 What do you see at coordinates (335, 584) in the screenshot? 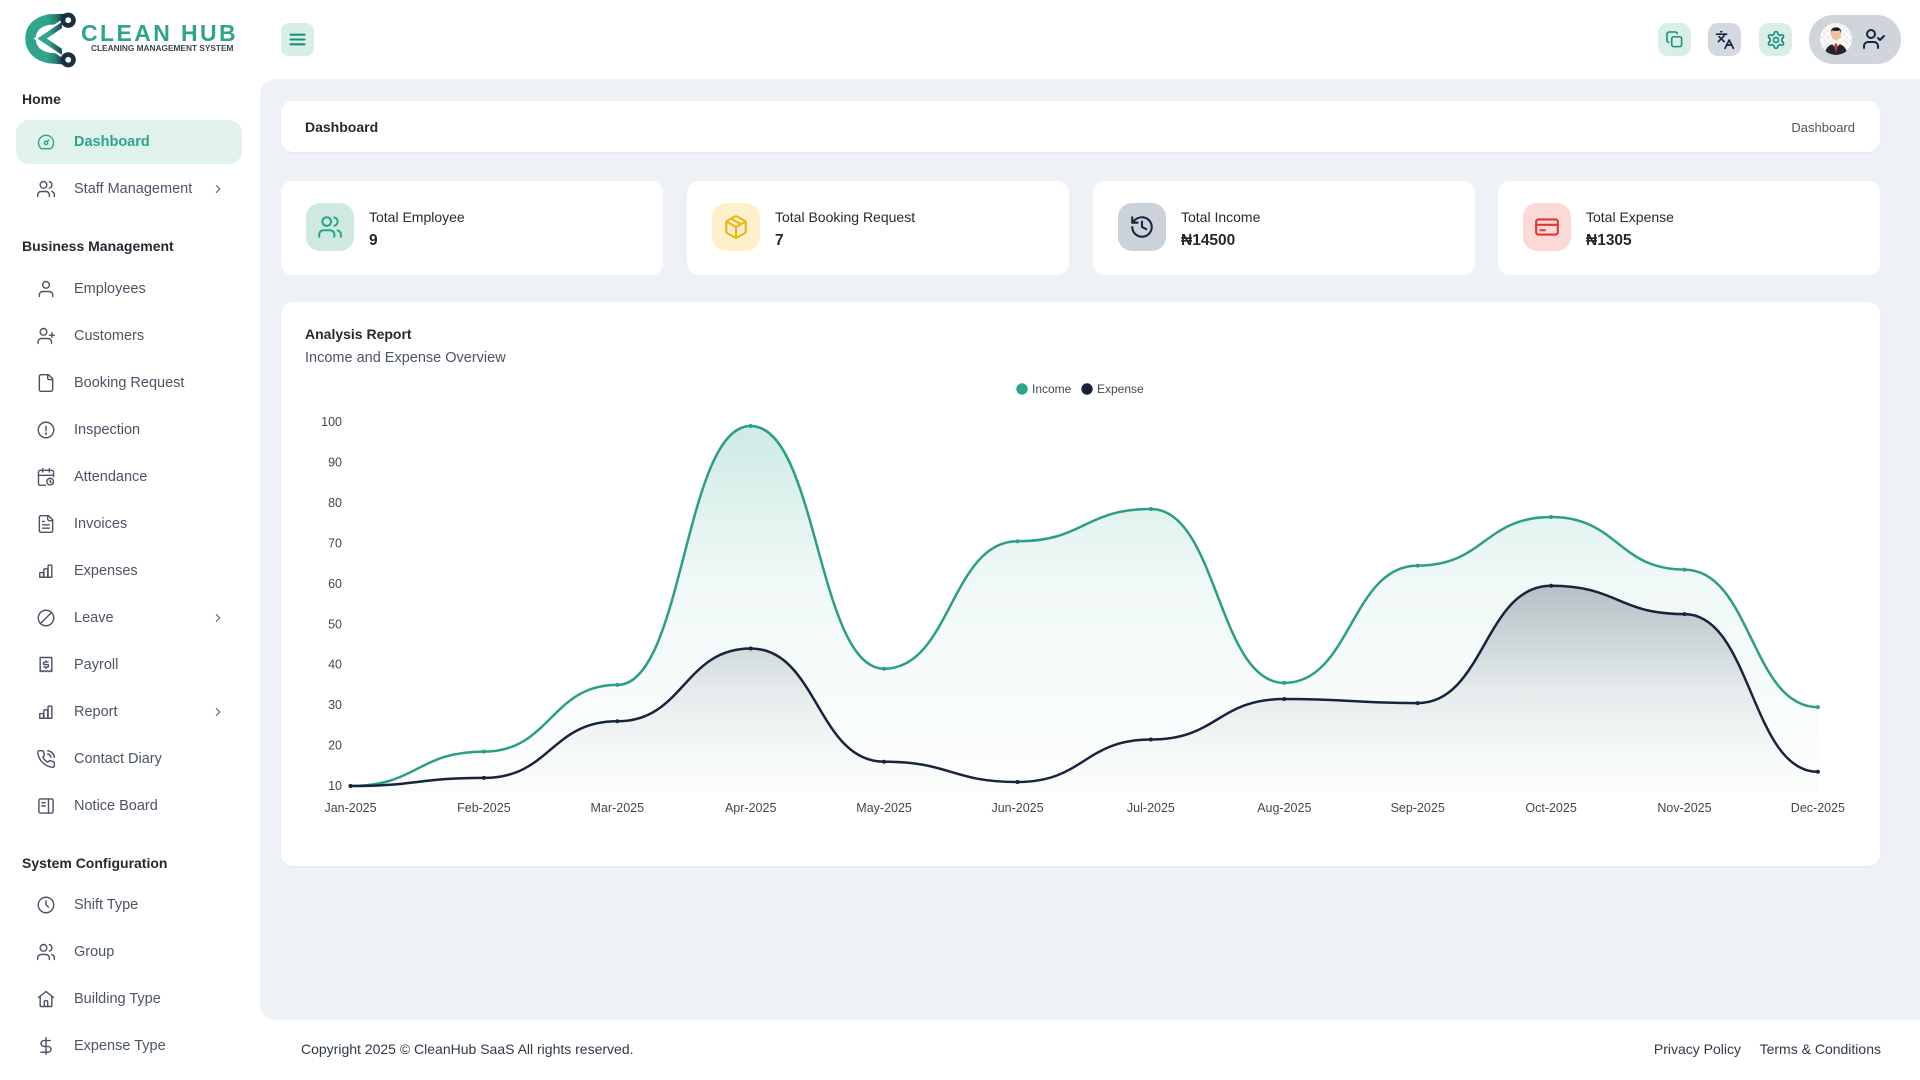
I see `svg-text: 60` at bounding box center [335, 584].